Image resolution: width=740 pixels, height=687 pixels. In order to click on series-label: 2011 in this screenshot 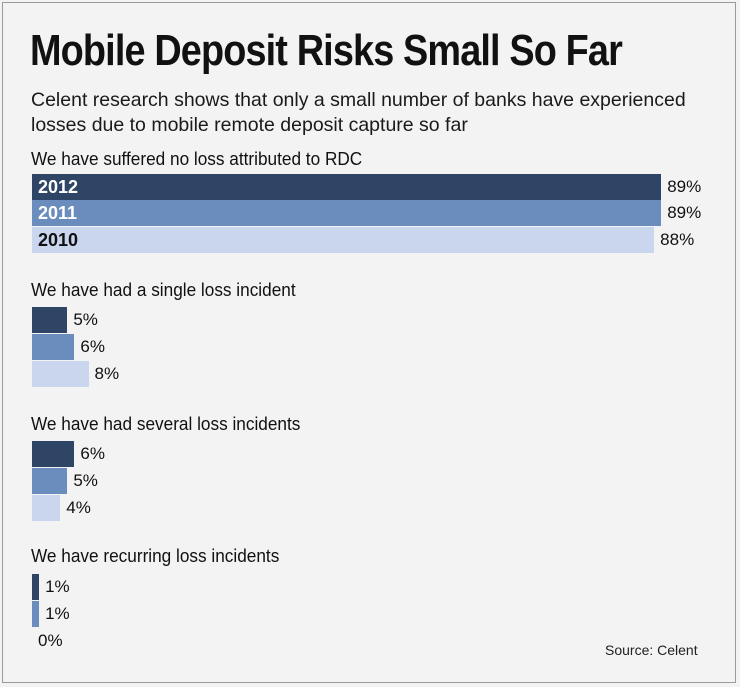, I will do `click(58, 213)`.